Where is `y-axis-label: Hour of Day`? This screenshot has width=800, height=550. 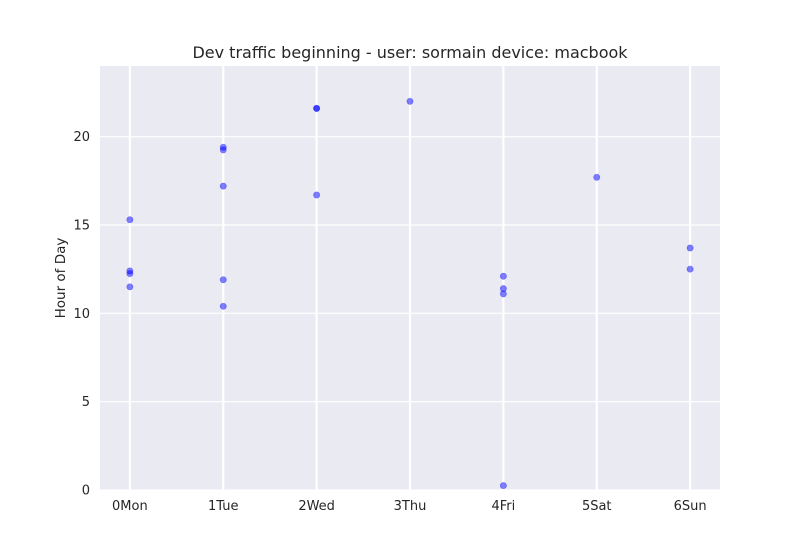
y-axis-label: Hour of Day is located at coordinates (61, 278).